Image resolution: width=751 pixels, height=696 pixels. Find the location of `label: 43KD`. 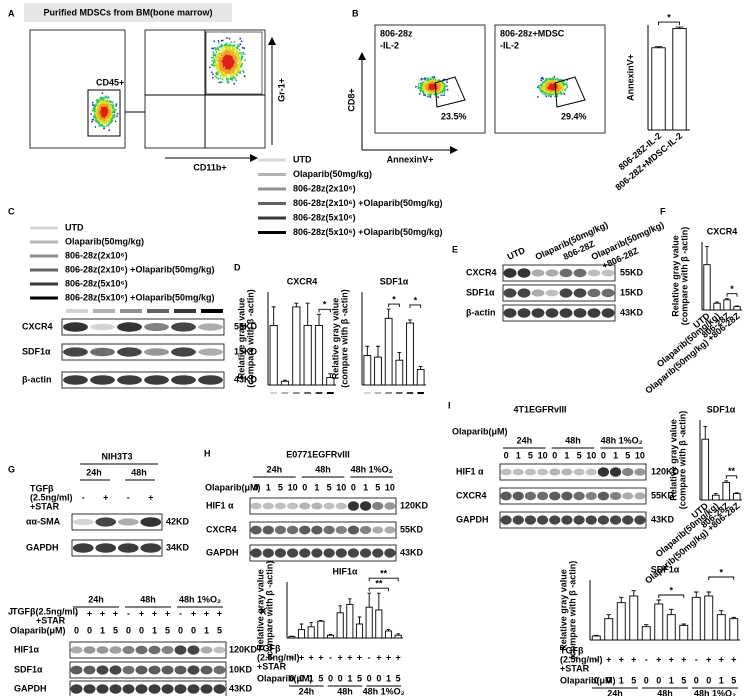

label: 43KD is located at coordinates (412, 552).